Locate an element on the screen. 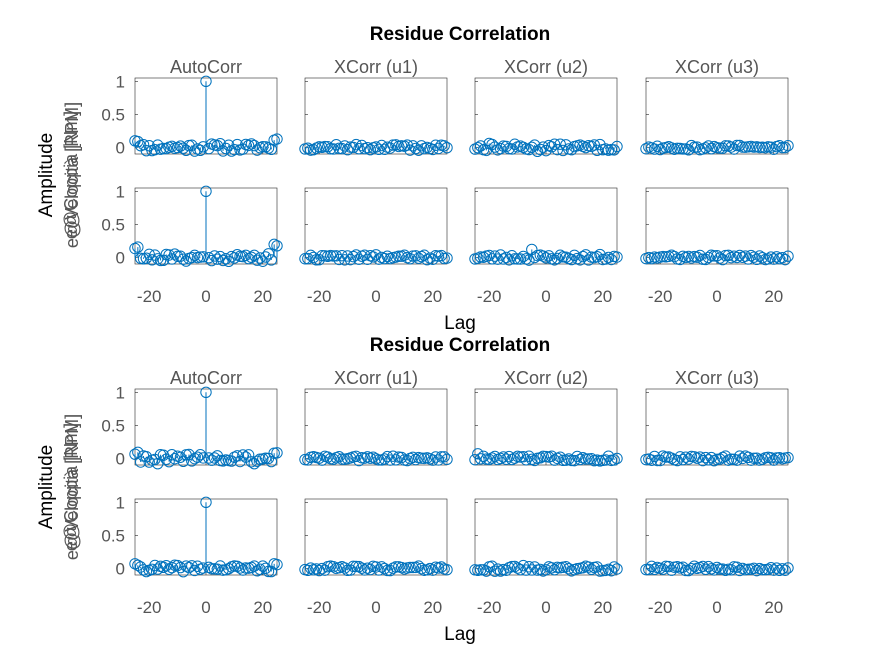 The height and width of the screenshot is (656, 875). panel-r2-c1: 0 0.5 1 -20 0 20 is located at coordinates (192, 555).